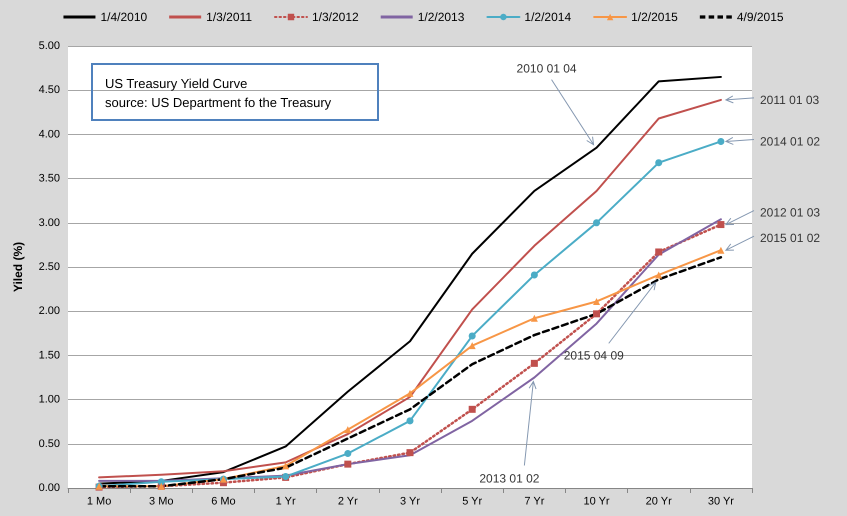 The width and height of the screenshot is (847, 516). Describe the element at coordinates (594, 355) in the screenshot. I see `annotation: 2015 04 09` at that location.